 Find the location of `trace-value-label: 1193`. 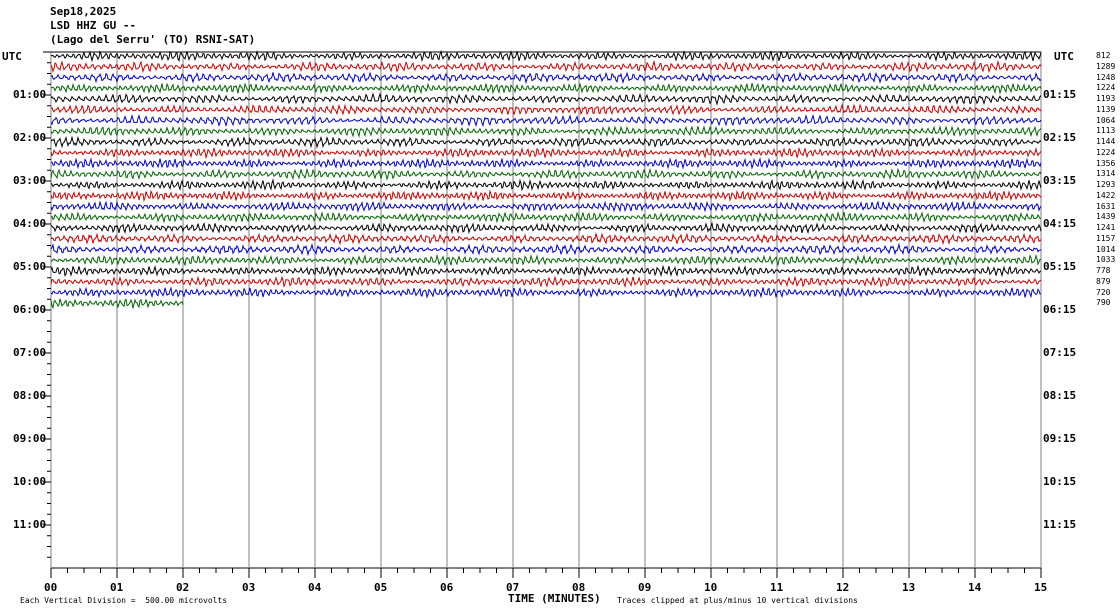

trace-value-label: 1193 is located at coordinates (1106, 98).